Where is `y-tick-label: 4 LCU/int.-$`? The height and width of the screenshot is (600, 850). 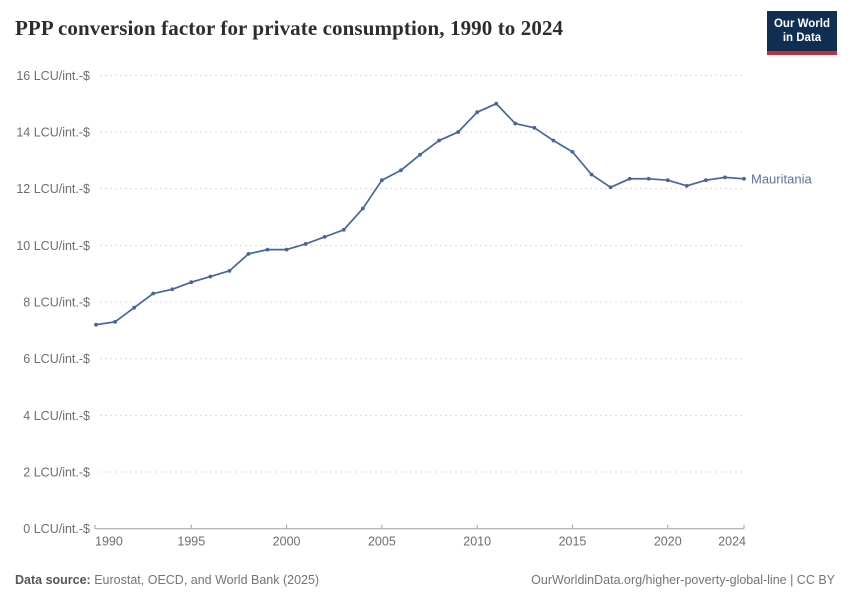 y-tick-label: 4 LCU/int.-$ is located at coordinates (56, 416).